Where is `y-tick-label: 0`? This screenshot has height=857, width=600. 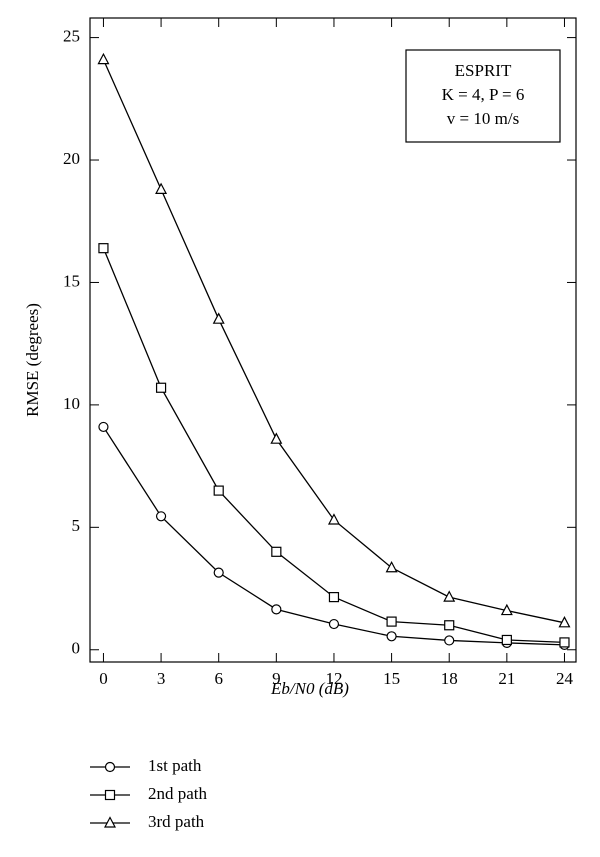
y-tick-label: 0 is located at coordinates (76, 648).